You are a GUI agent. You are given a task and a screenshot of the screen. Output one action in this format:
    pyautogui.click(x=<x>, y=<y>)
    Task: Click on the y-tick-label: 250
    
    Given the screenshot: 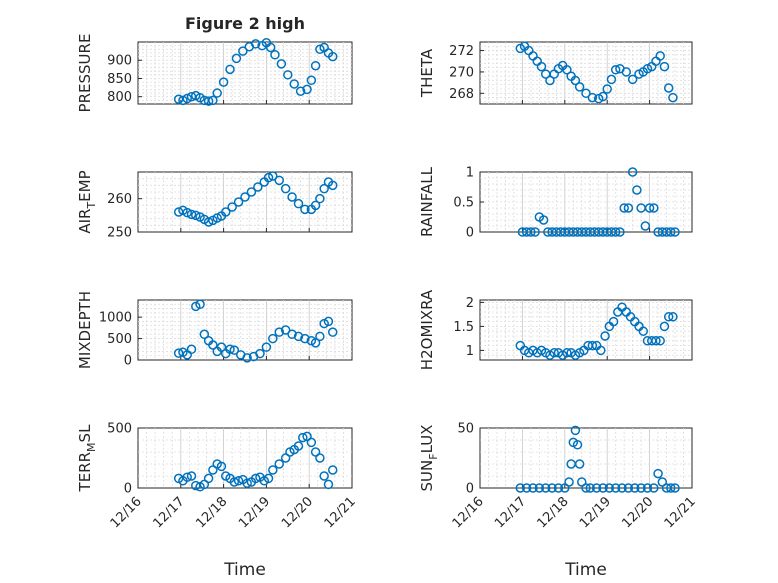 What is the action you would take?
    pyautogui.click(x=119, y=233)
    